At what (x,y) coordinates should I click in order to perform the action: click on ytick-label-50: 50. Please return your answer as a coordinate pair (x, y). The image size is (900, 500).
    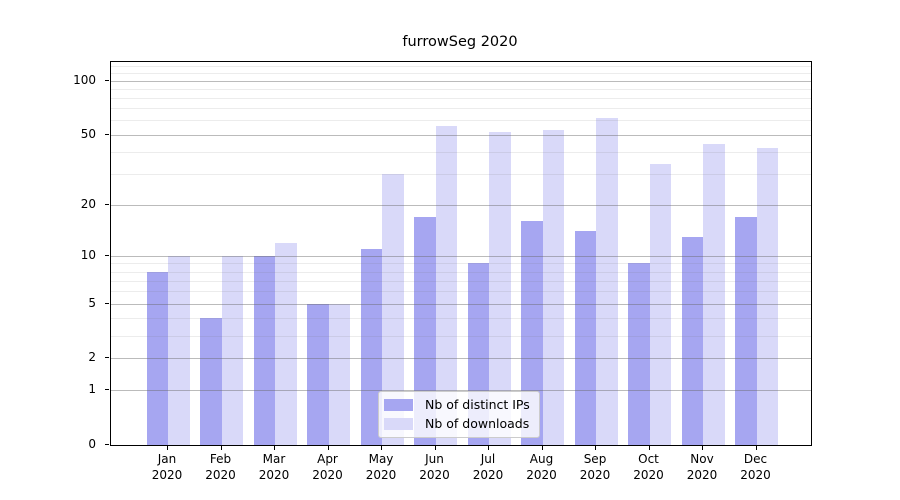
    Looking at the image, I should click on (88, 133).